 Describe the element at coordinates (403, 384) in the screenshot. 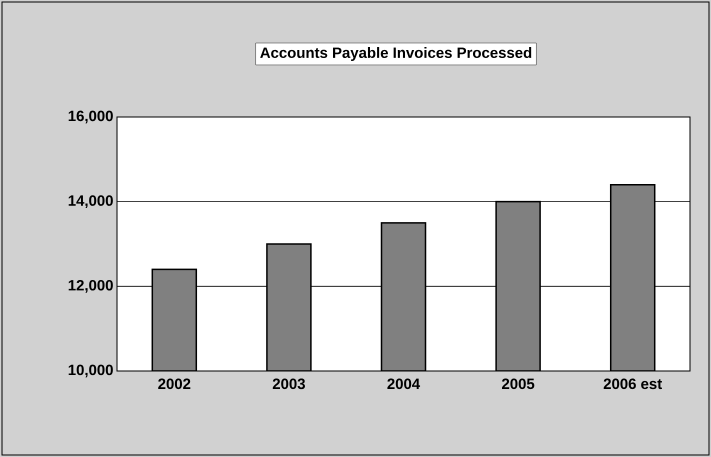

I see `x-tick-label: 2004` at that location.